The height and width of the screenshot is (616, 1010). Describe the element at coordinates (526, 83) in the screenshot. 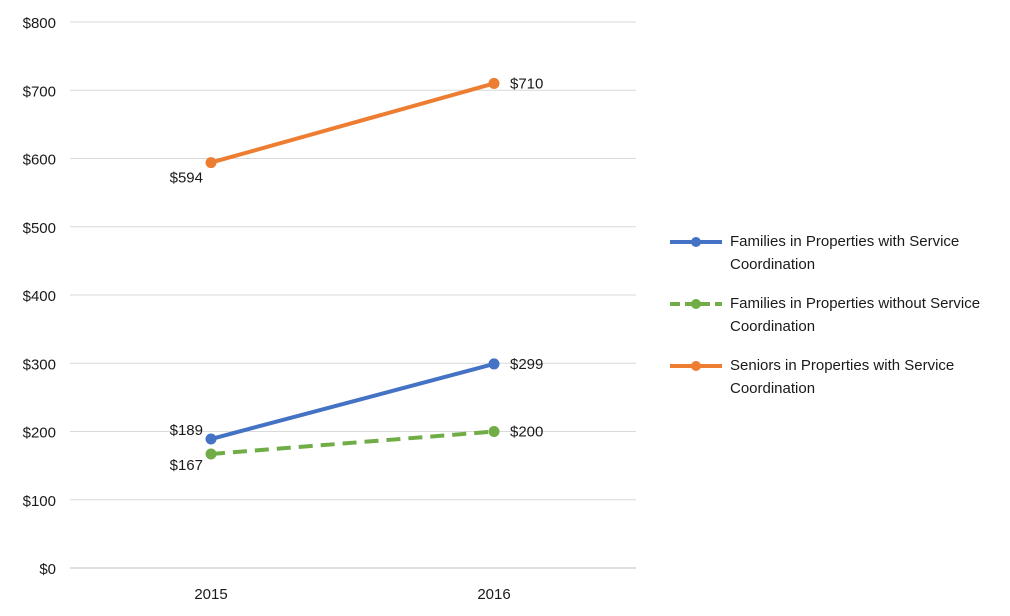

I see `data-label: $710` at that location.